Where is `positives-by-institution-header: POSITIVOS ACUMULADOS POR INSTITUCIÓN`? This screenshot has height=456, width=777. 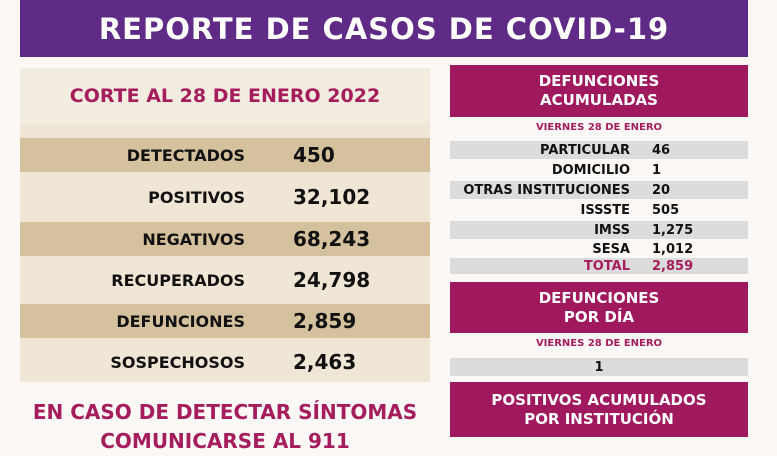 positives-by-institution-header: POSITIVOS ACUMULADOS POR INSTITUCIÓN is located at coordinates (599, 409).